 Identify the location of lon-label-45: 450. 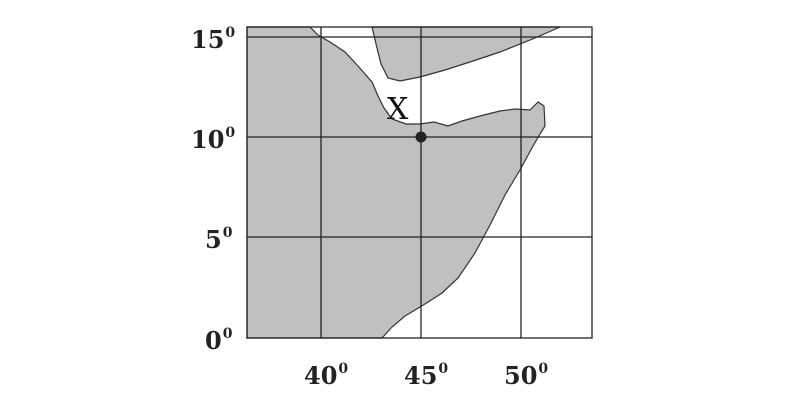
(426, 375).